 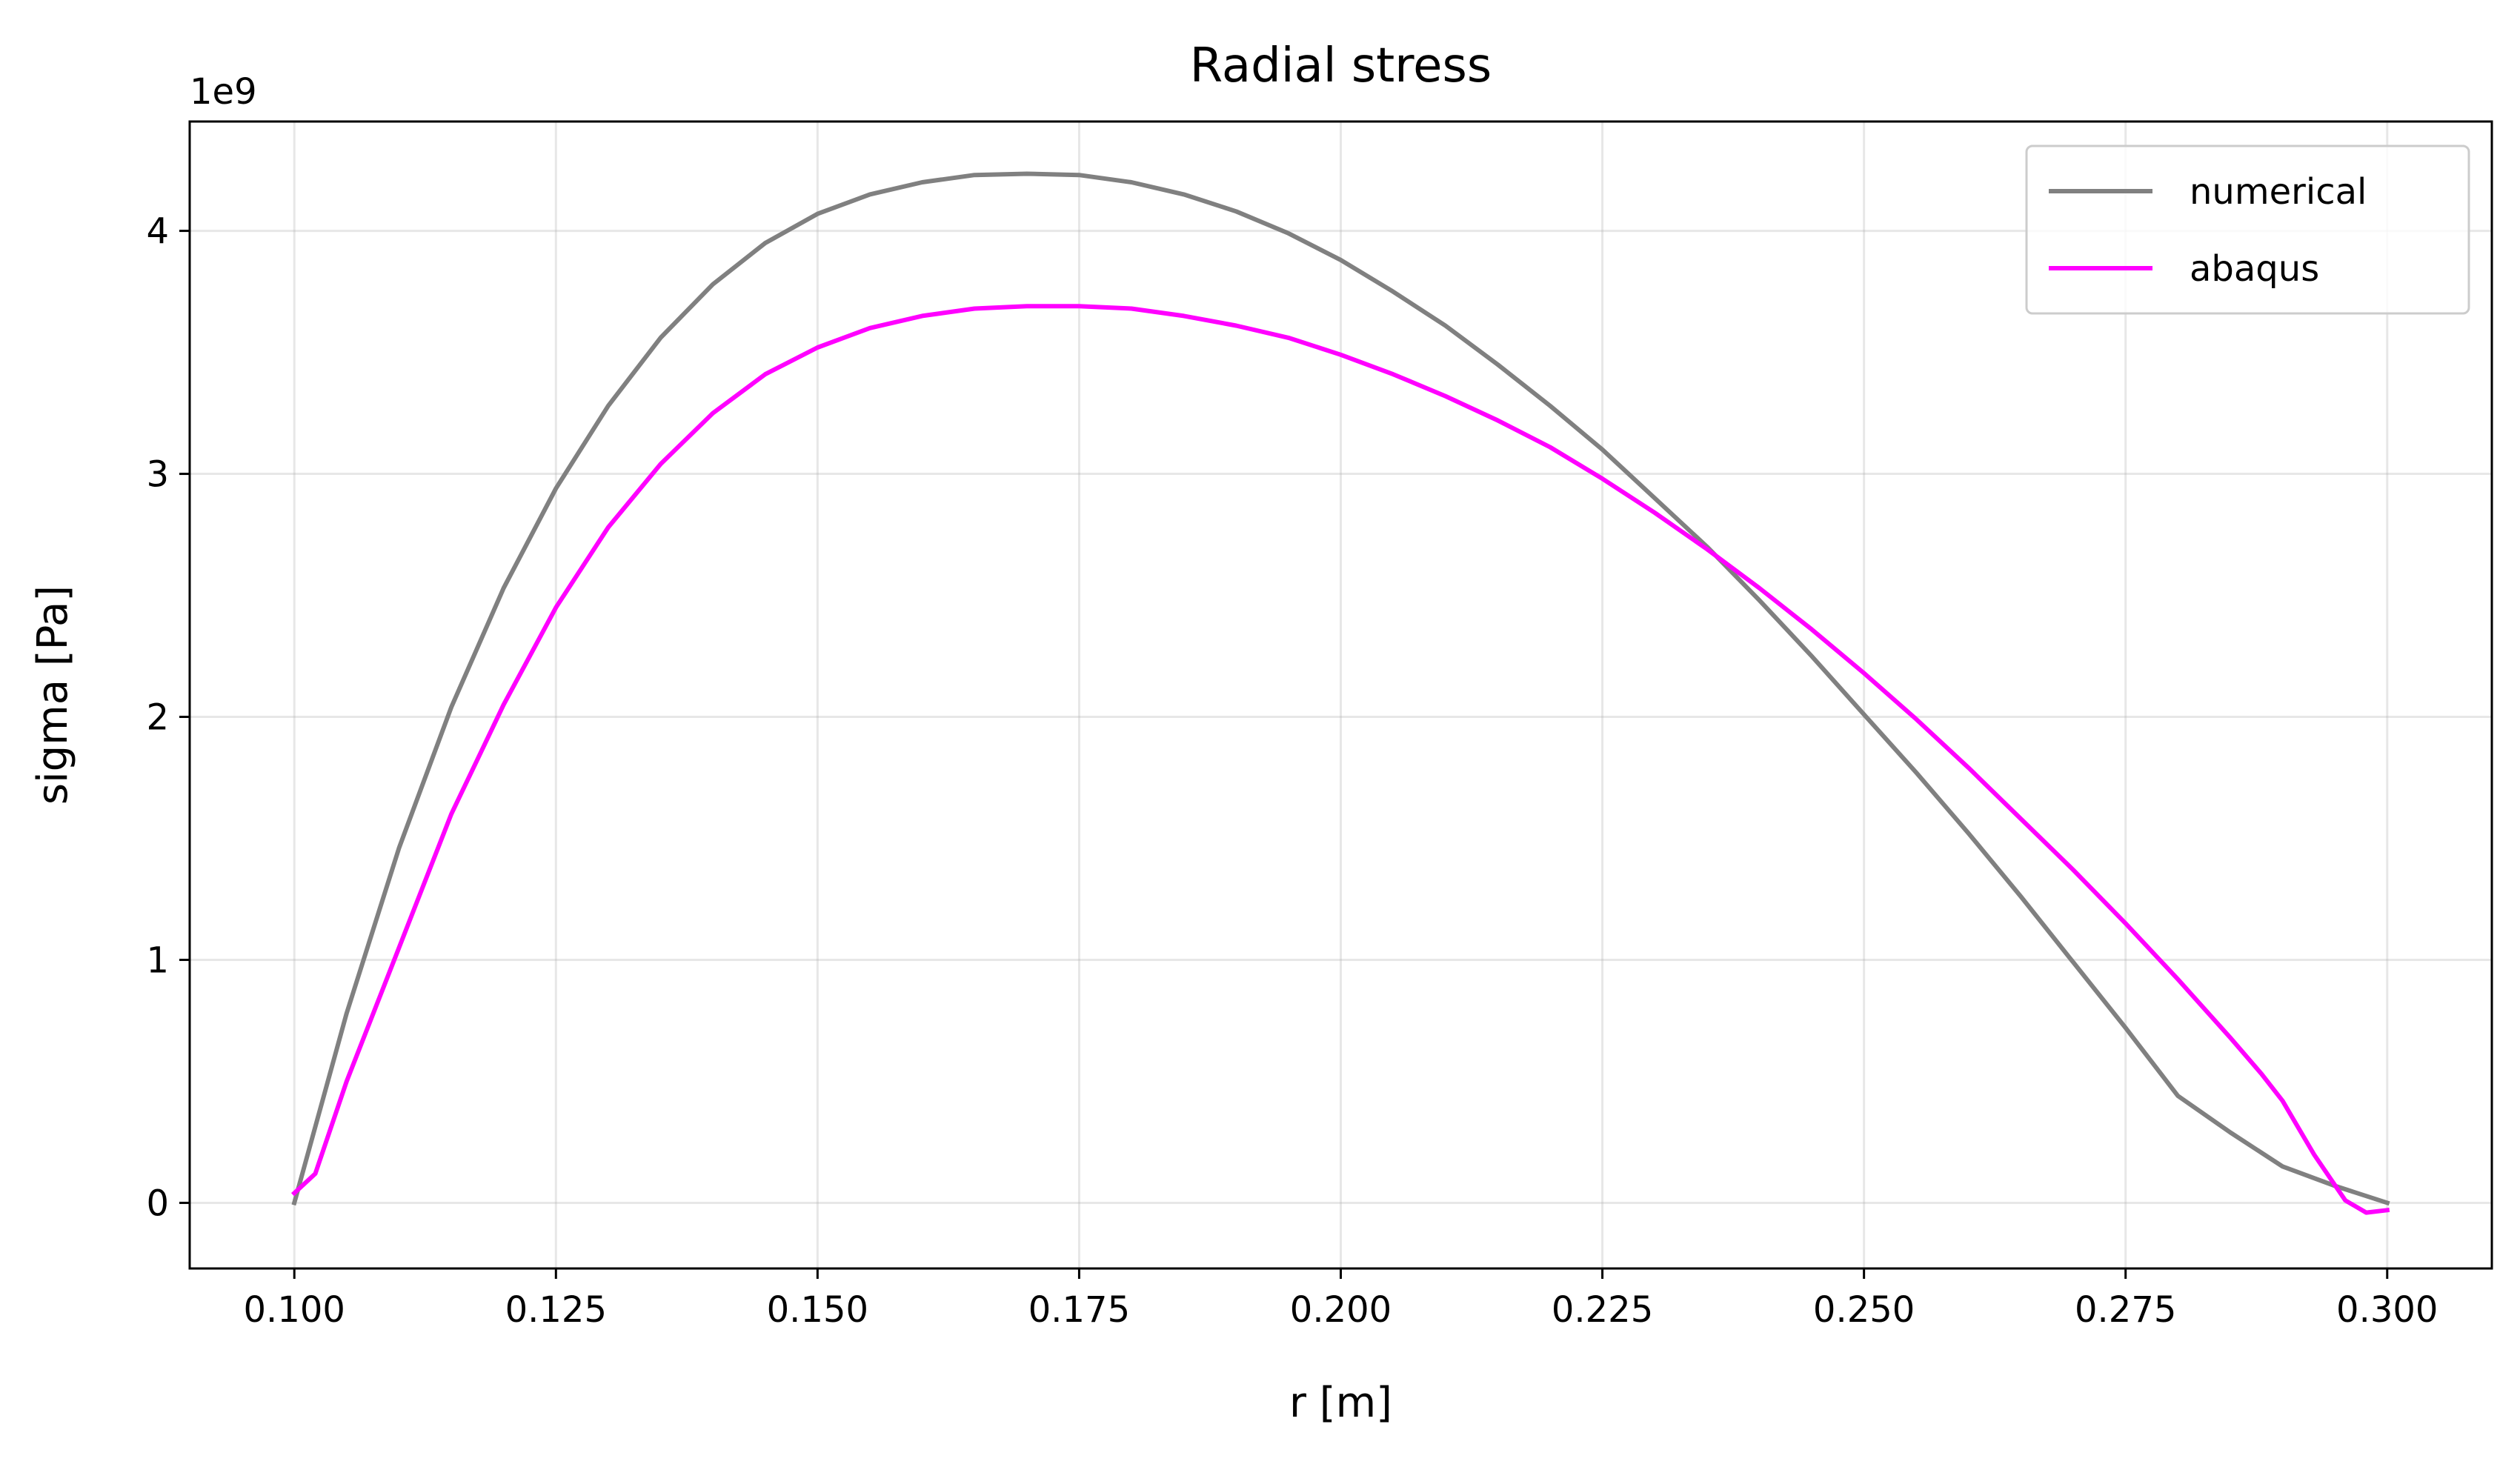 I want to click on x-tick-label: 0.125, so click(x=556, y=1310).